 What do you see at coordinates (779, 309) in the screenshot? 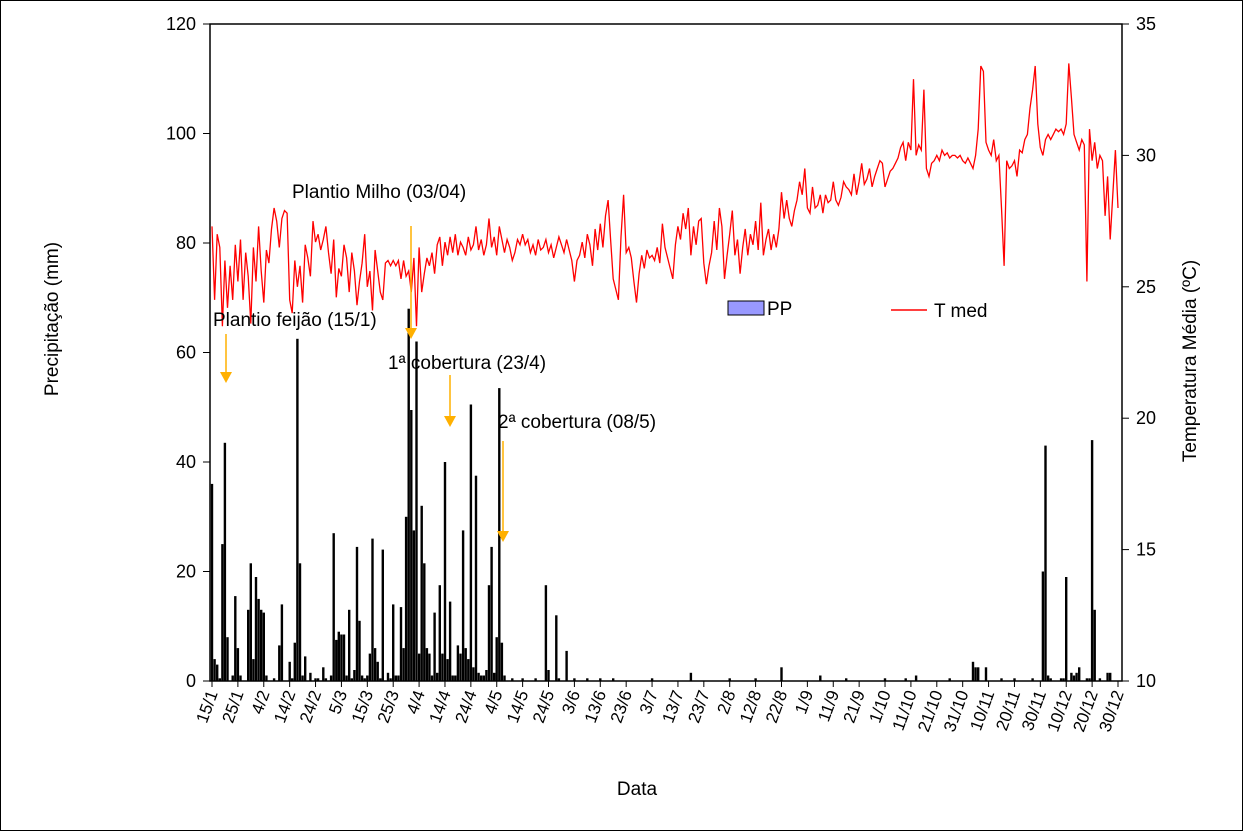
I see `legend-pp-label: PP` at bounding box center [779, 309].